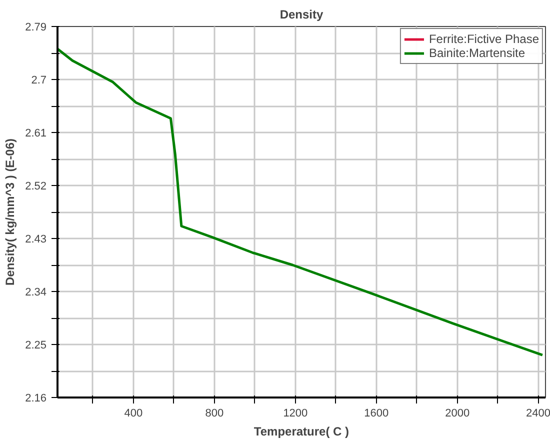  Describe the element at coordinates (39, 80) in the screenshot. I see `y-tick-label: 2.7` at that location.